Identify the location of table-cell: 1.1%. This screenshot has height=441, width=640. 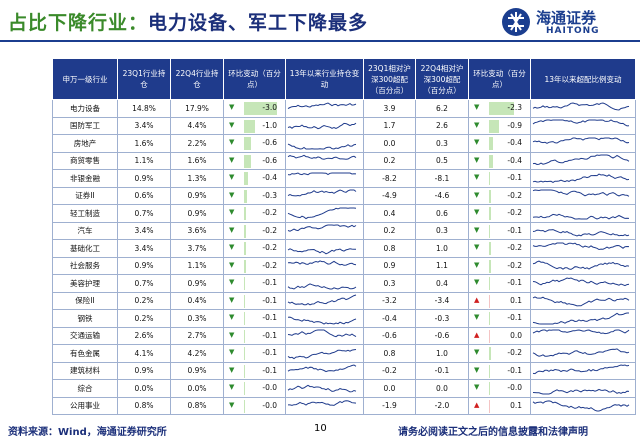
(144, 160).